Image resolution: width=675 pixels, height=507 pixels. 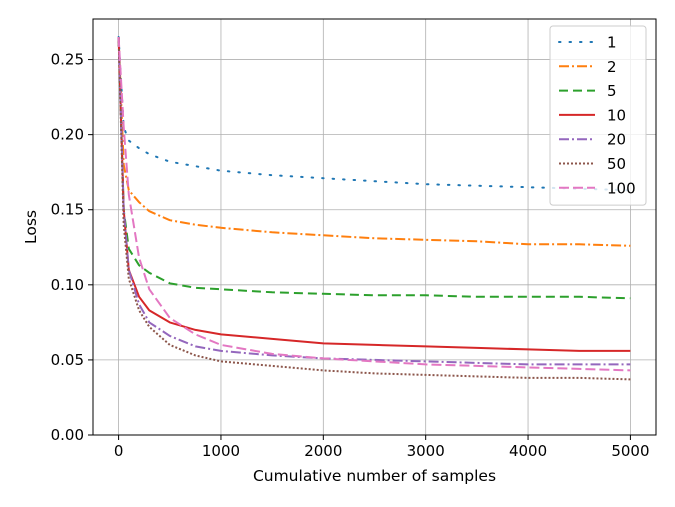 What do you see at coordinates (67, 135) in the screenshot?
I see `y-tick-label: 0.20` at bounding box center [67, 135].